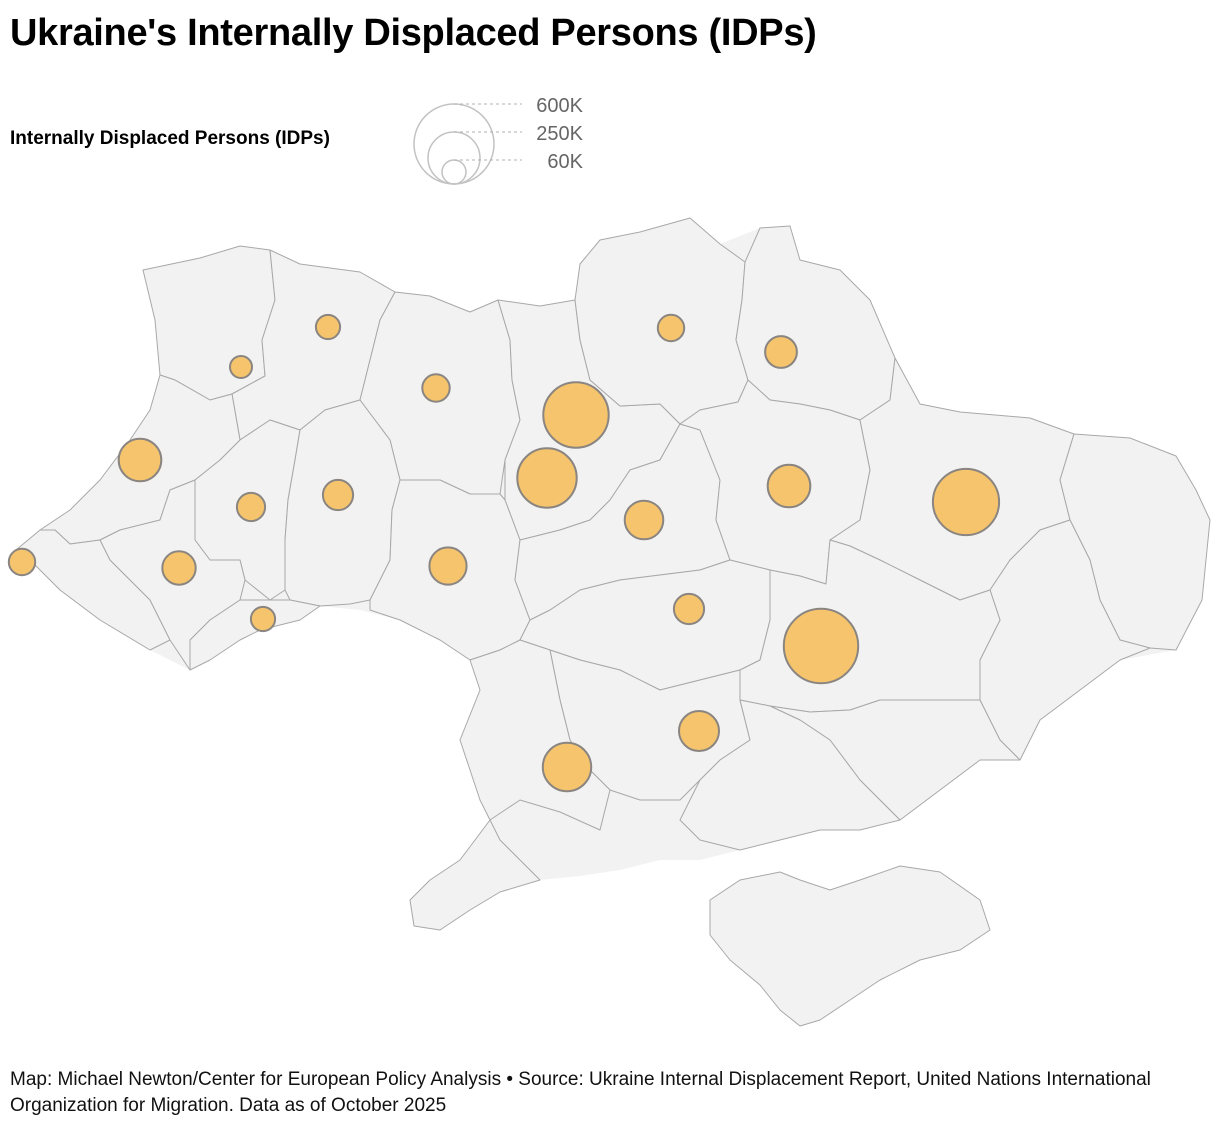 The image size is (1220, 1128). Describe the element at coordinates (510, 785) in the screenshot. I see `region-border-odesa` at that location.